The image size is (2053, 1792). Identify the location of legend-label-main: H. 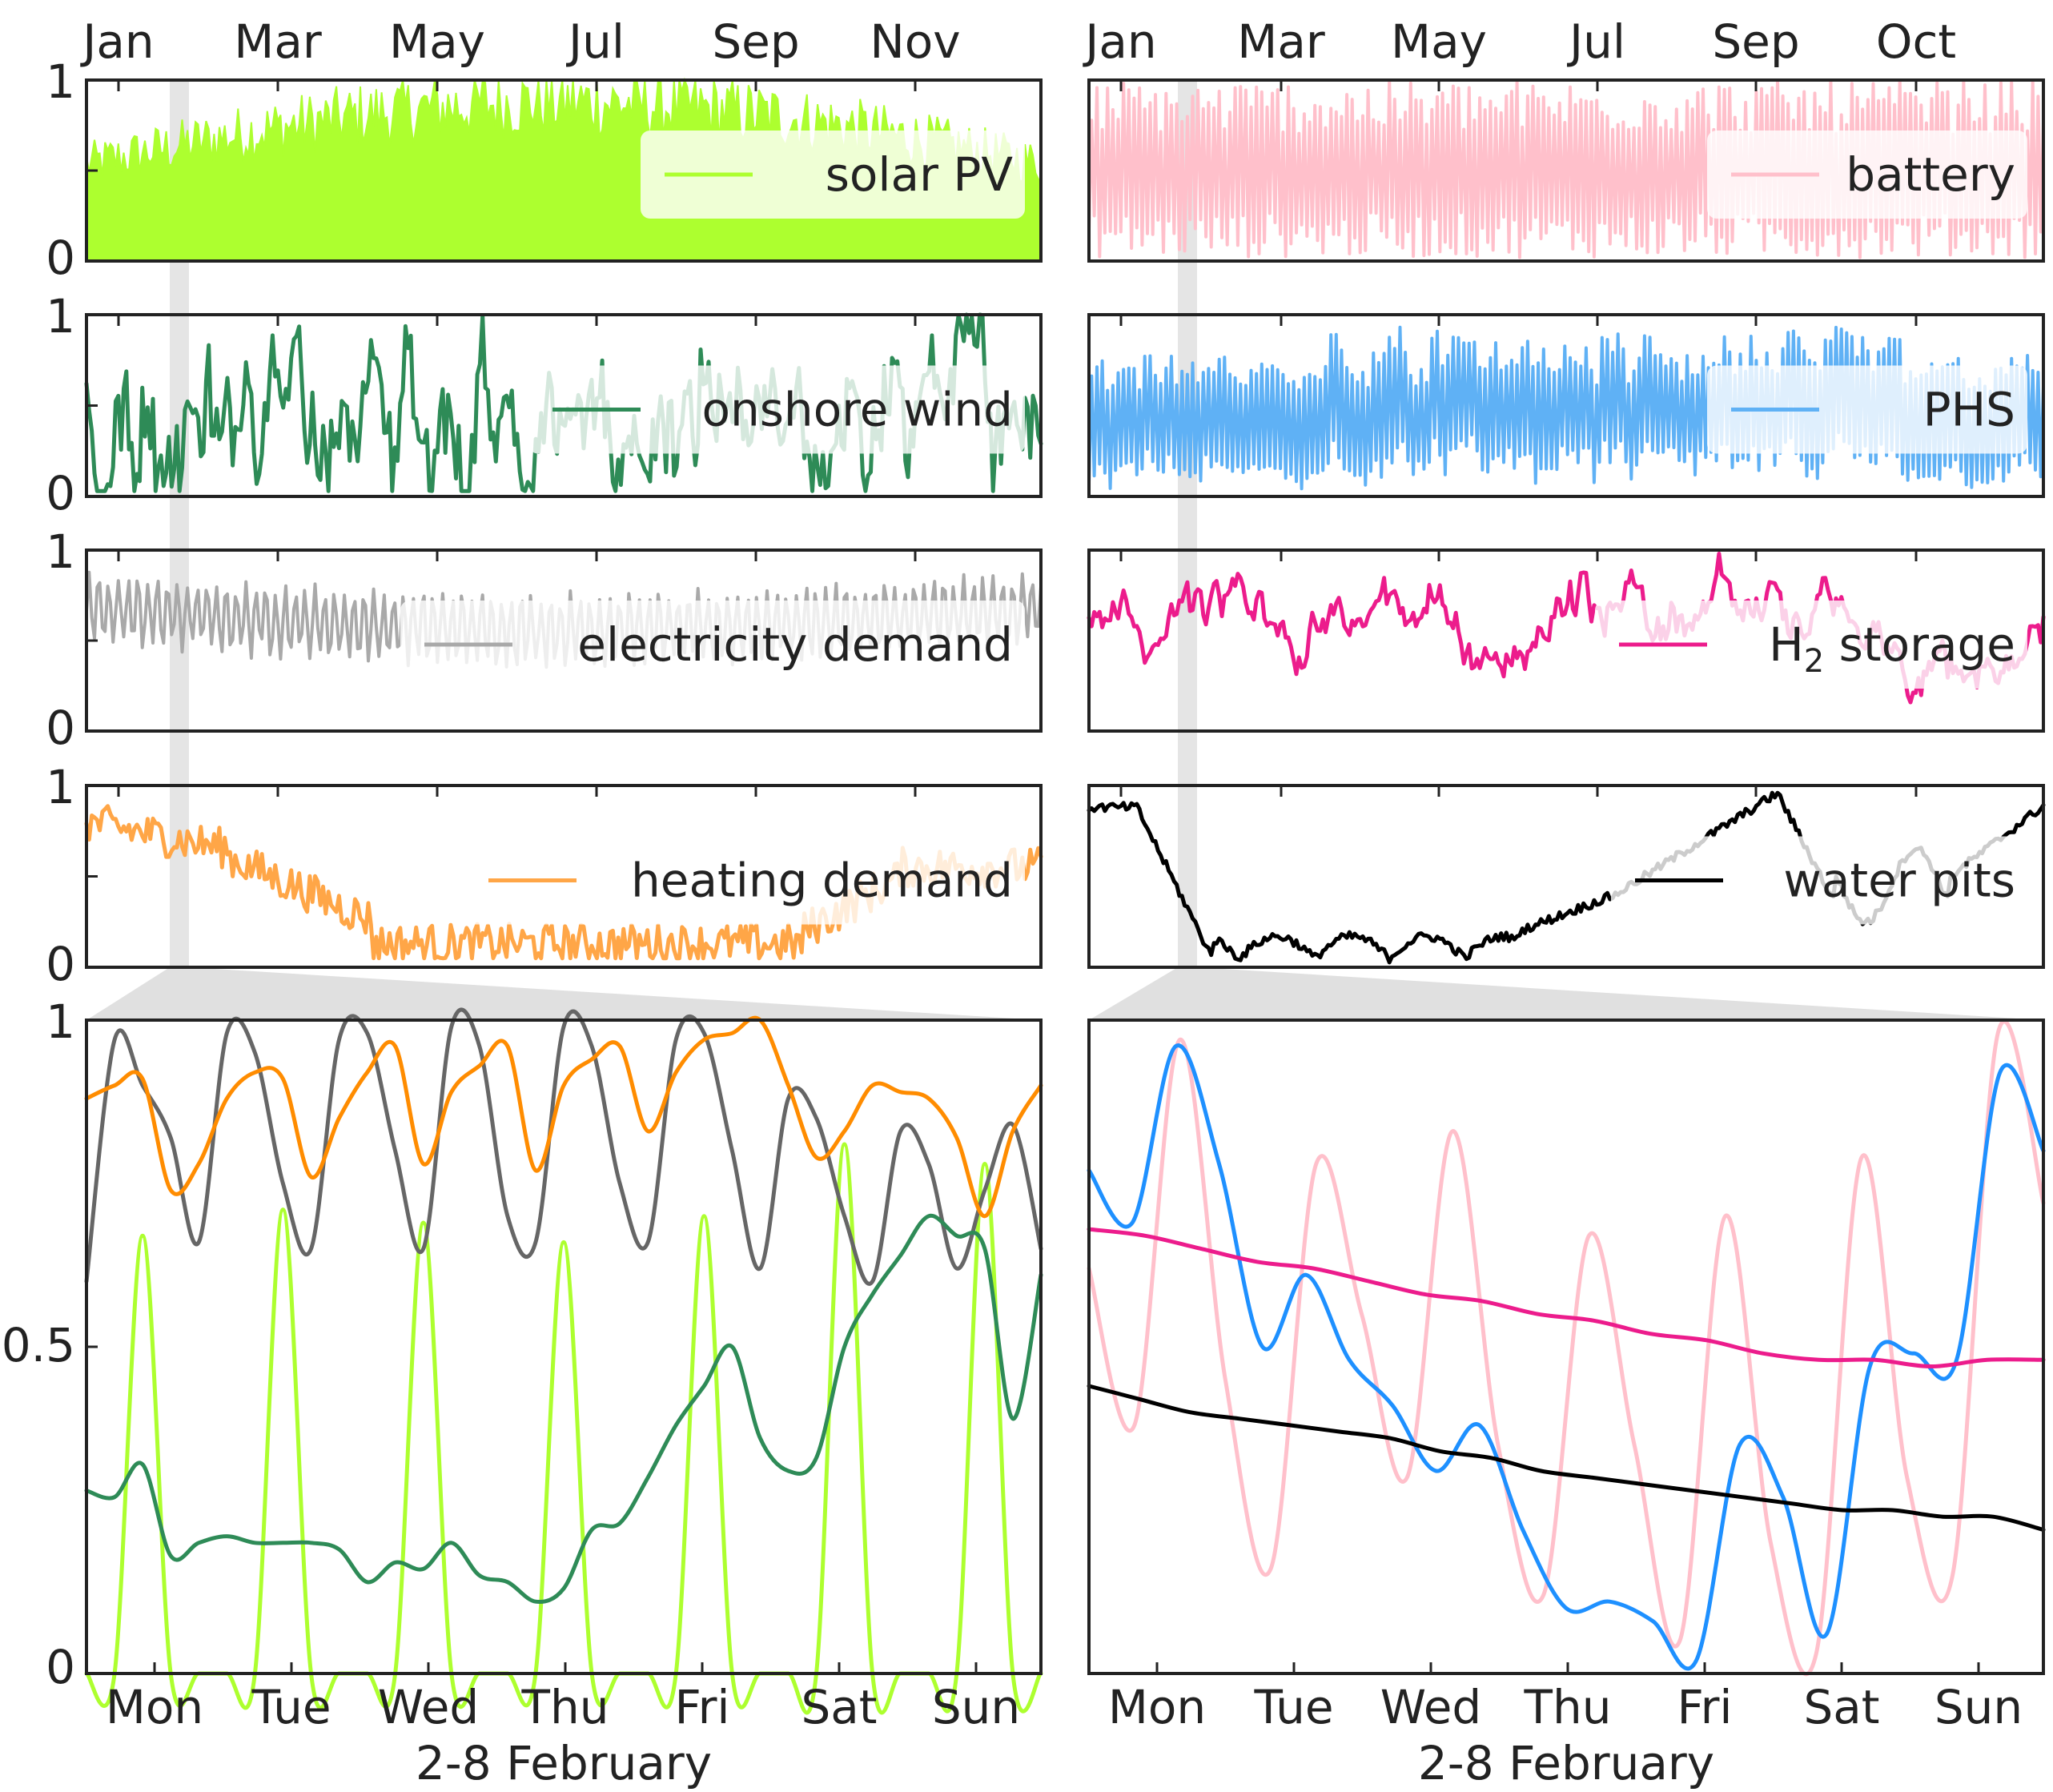
(1786, 645).